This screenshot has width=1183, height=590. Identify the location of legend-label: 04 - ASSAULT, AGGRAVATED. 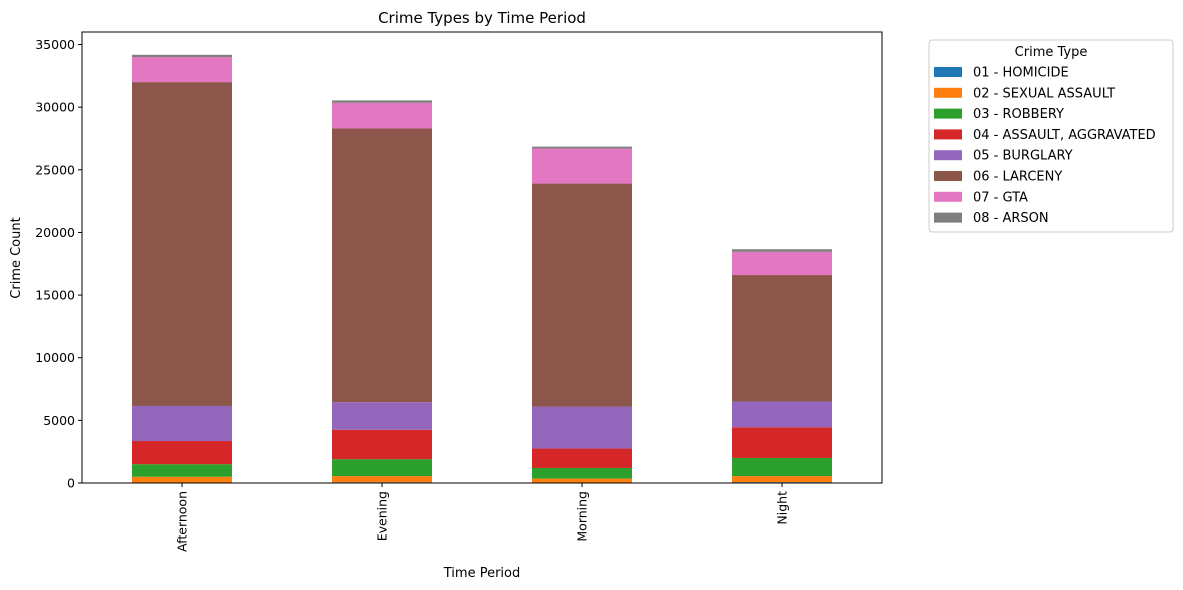
(1064, 135).